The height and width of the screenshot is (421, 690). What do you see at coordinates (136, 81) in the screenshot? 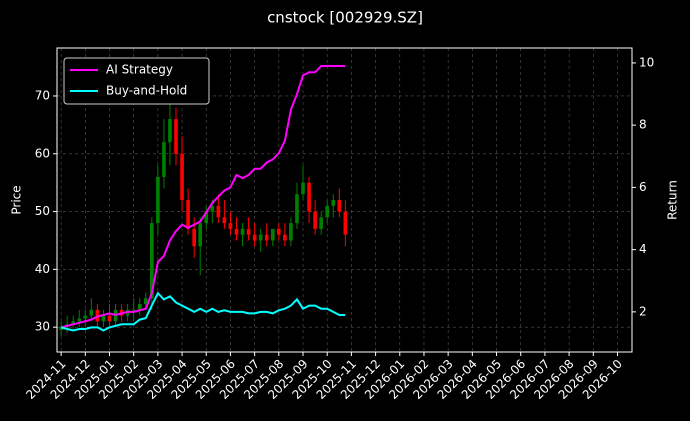
I see `legend-box` at bounding box center [136, 81].